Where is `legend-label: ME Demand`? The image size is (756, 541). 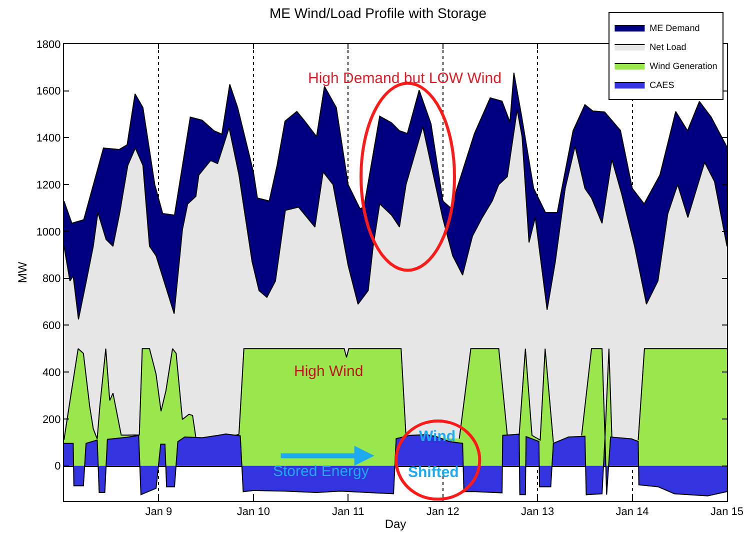 legend-label: ME Demand is located at coordinates (675, 28).